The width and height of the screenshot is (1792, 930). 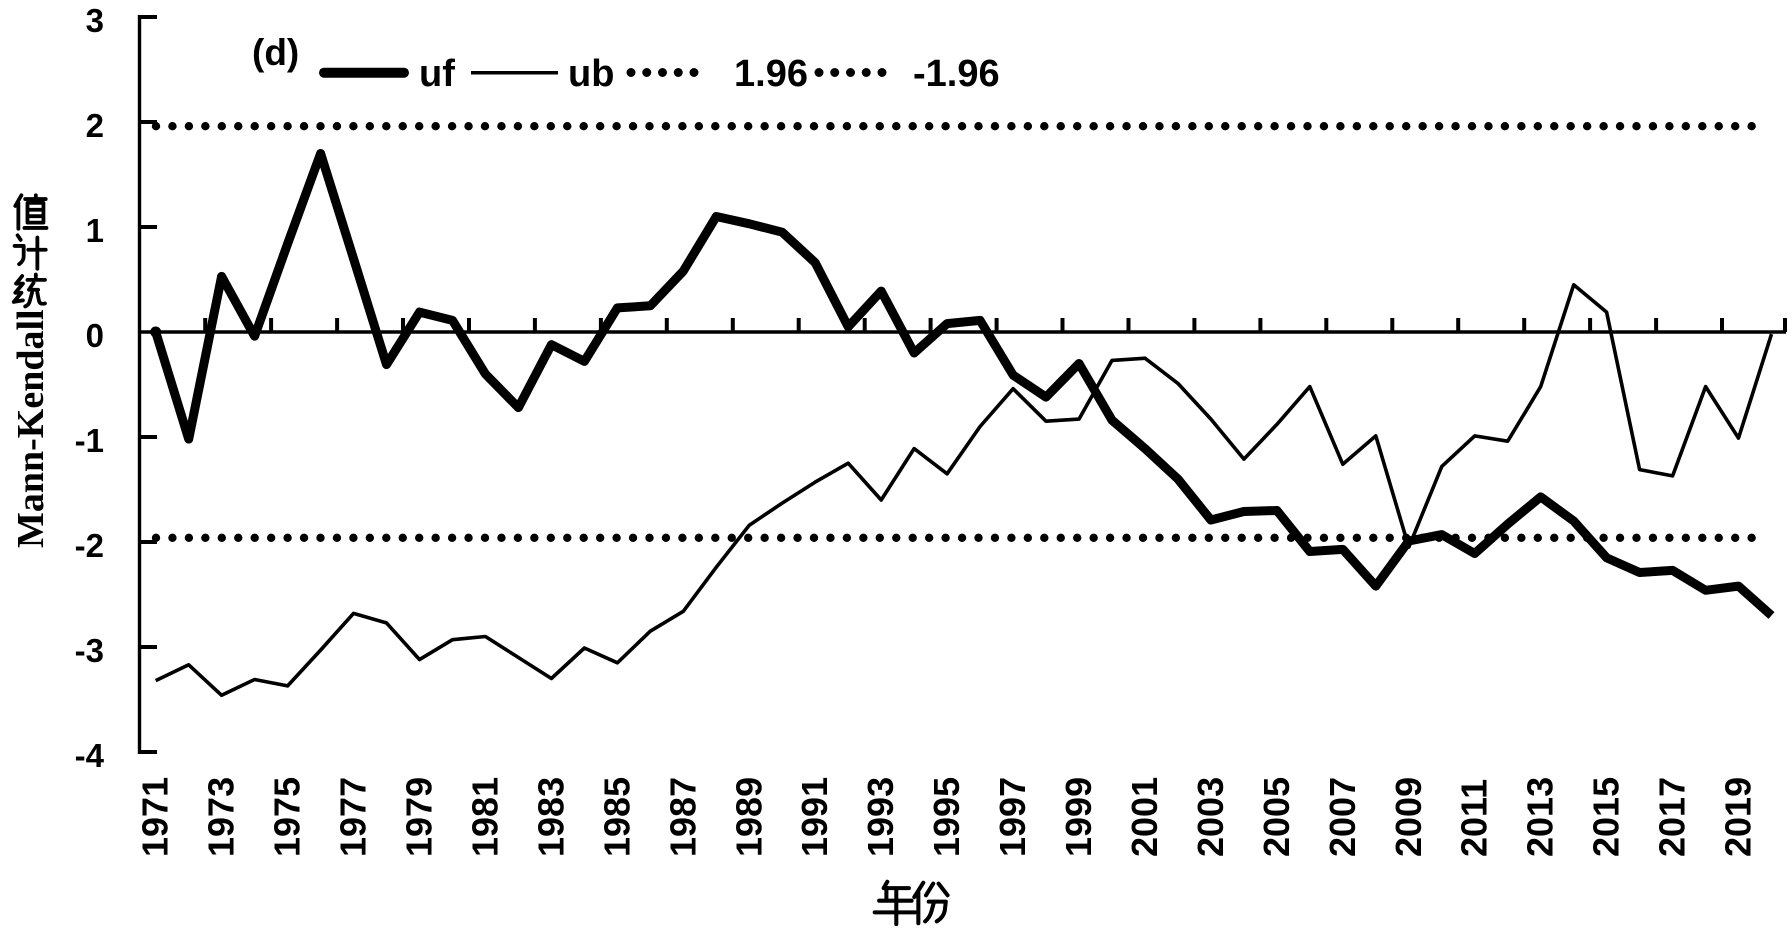 What do you see at coordinates (95, 230) in the screenshot?
I see `svg-text: 1` at bounding box center [95, 230].